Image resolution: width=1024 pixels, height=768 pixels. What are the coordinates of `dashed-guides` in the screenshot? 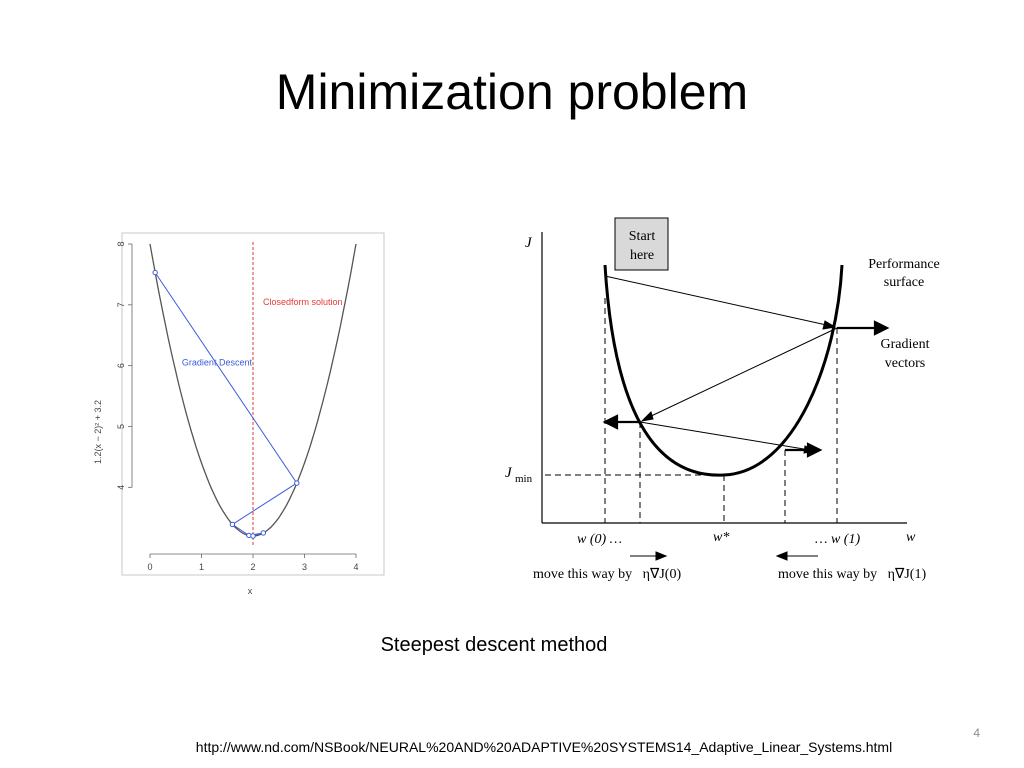 It's located at (691, 410).